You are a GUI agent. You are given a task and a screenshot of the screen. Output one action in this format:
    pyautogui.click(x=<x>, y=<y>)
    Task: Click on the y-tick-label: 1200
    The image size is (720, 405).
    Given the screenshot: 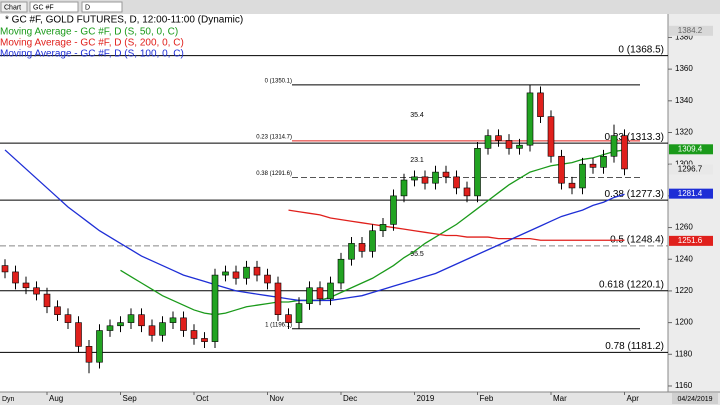 What is the action you would take?
    pyautogui.click(x=684, y=322)
    